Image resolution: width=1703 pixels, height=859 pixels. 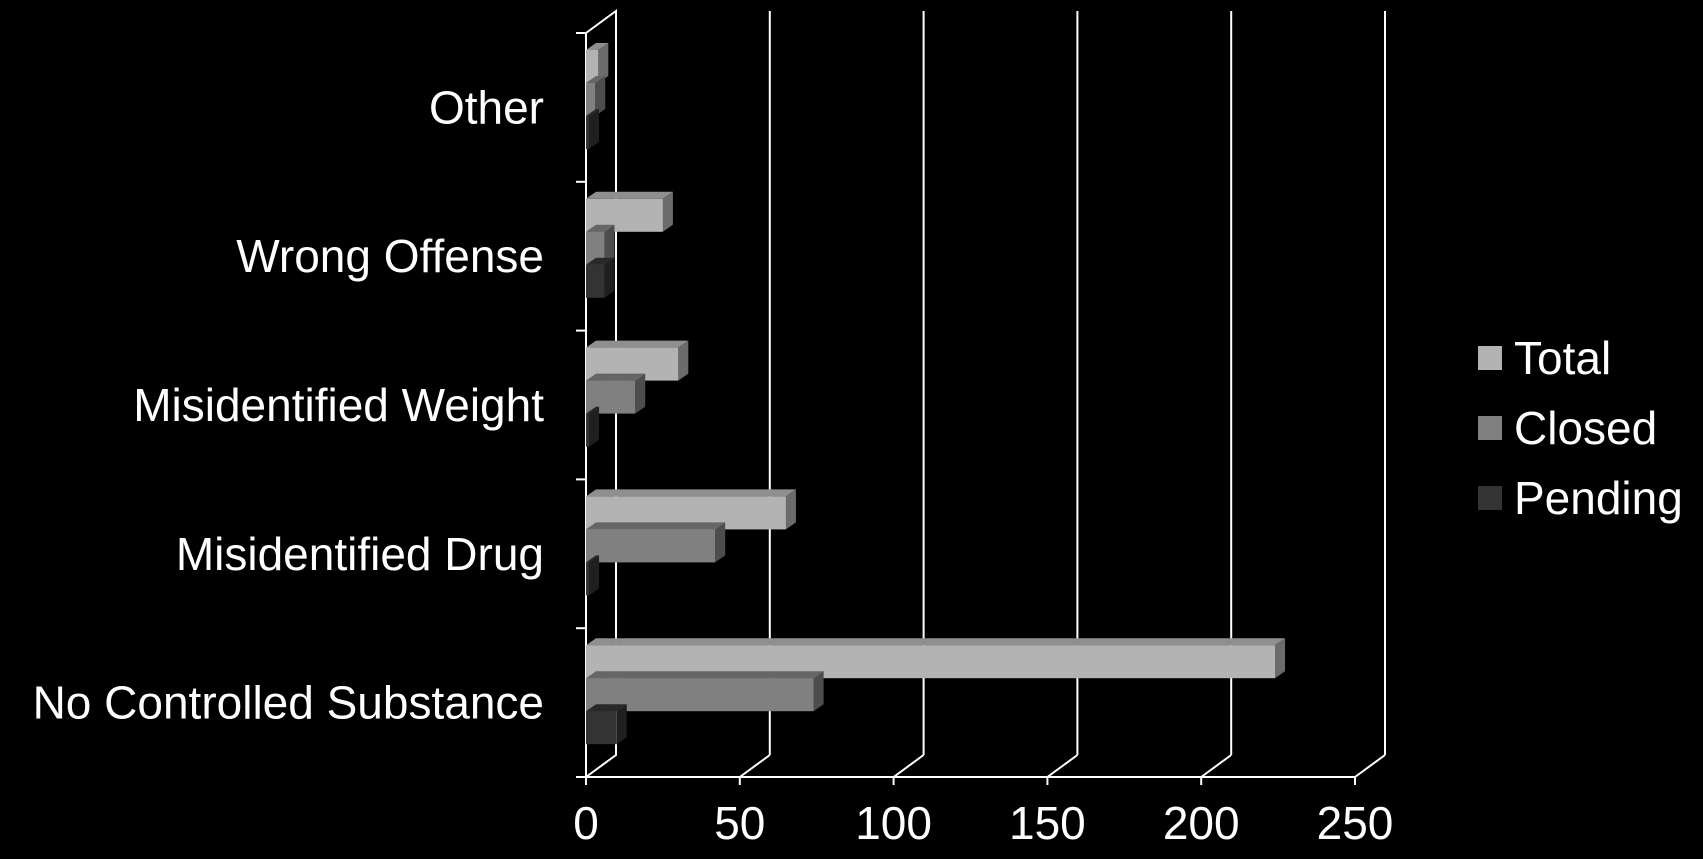 I want to click on bar-pending-wrong-offense, so click(x=600, y=277).